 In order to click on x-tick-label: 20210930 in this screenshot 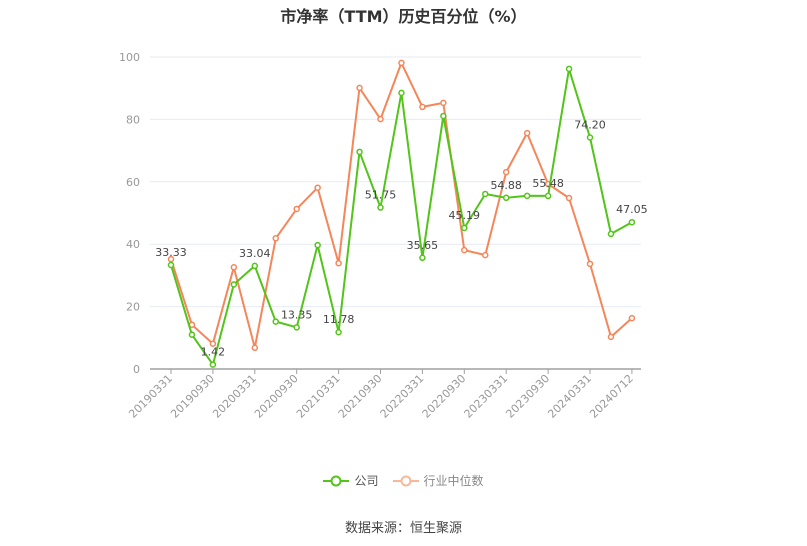, I will do `click(360, 396)`.